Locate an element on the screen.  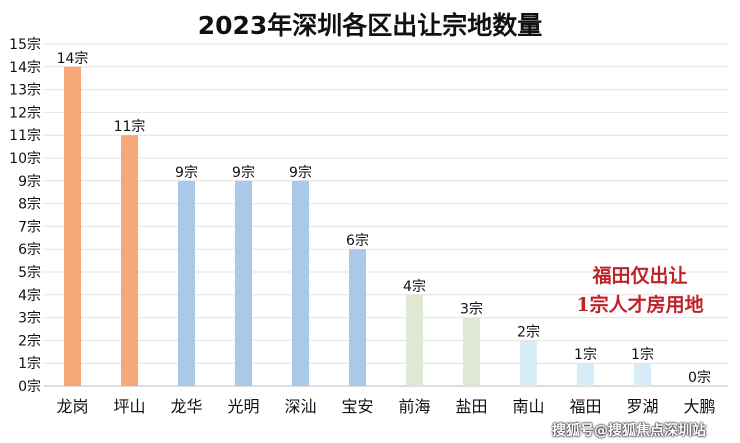
y-tick-label: 12宗 is located at coordinates (25, 113).